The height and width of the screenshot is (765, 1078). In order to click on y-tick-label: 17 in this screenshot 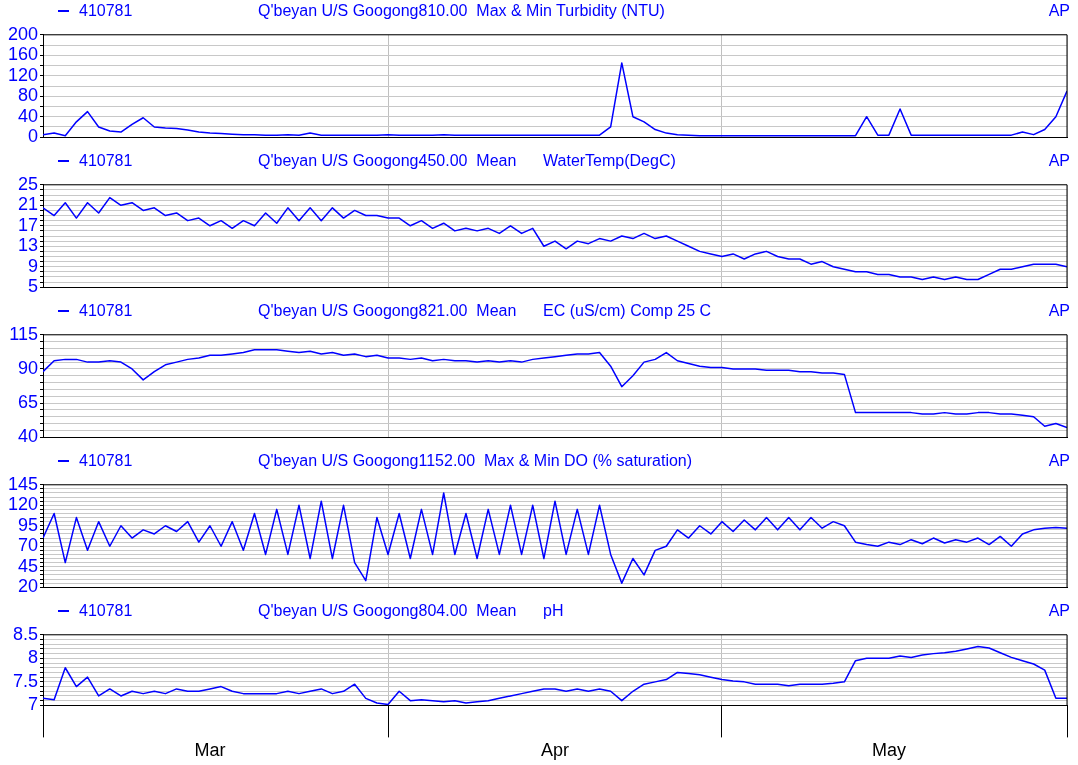, I will do `click(27, 224)`.